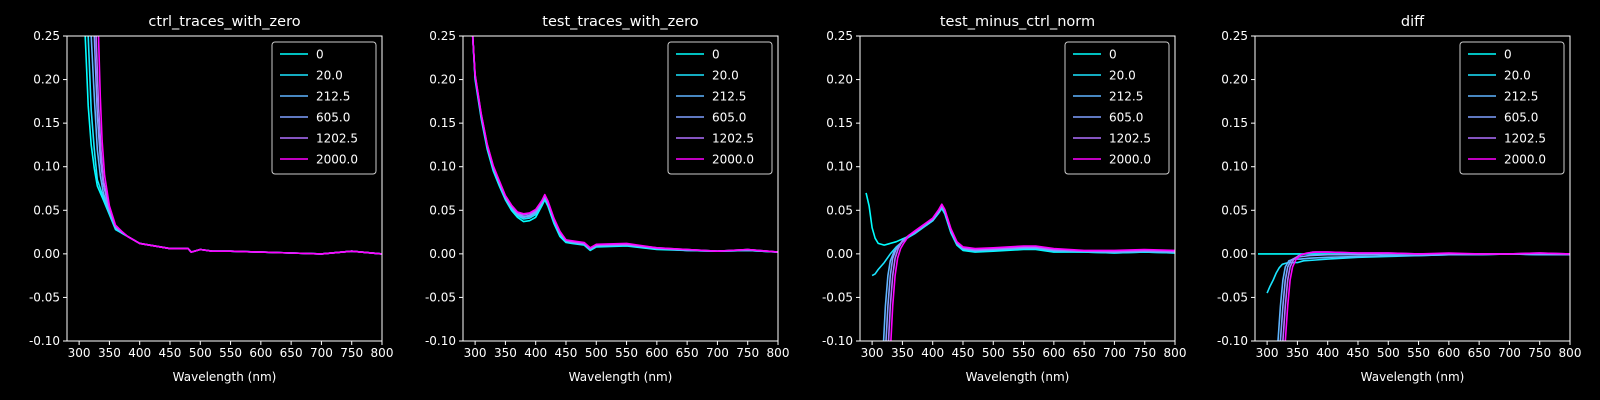  I want to click on chart-title: ctrl_traces_with_zero, so click(224, 22).